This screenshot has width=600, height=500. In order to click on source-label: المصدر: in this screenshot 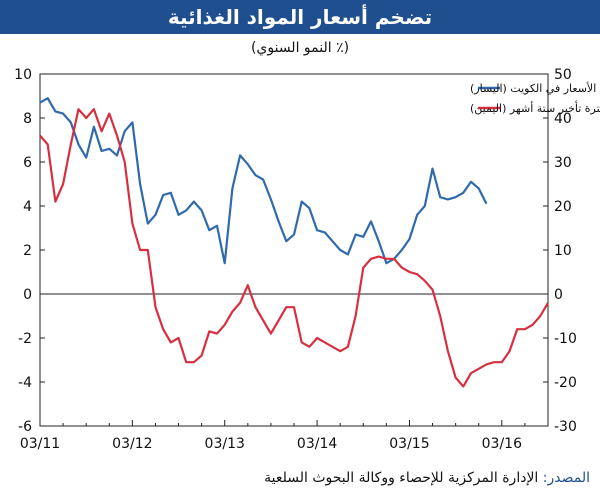, I will do `click(566, 478)`.